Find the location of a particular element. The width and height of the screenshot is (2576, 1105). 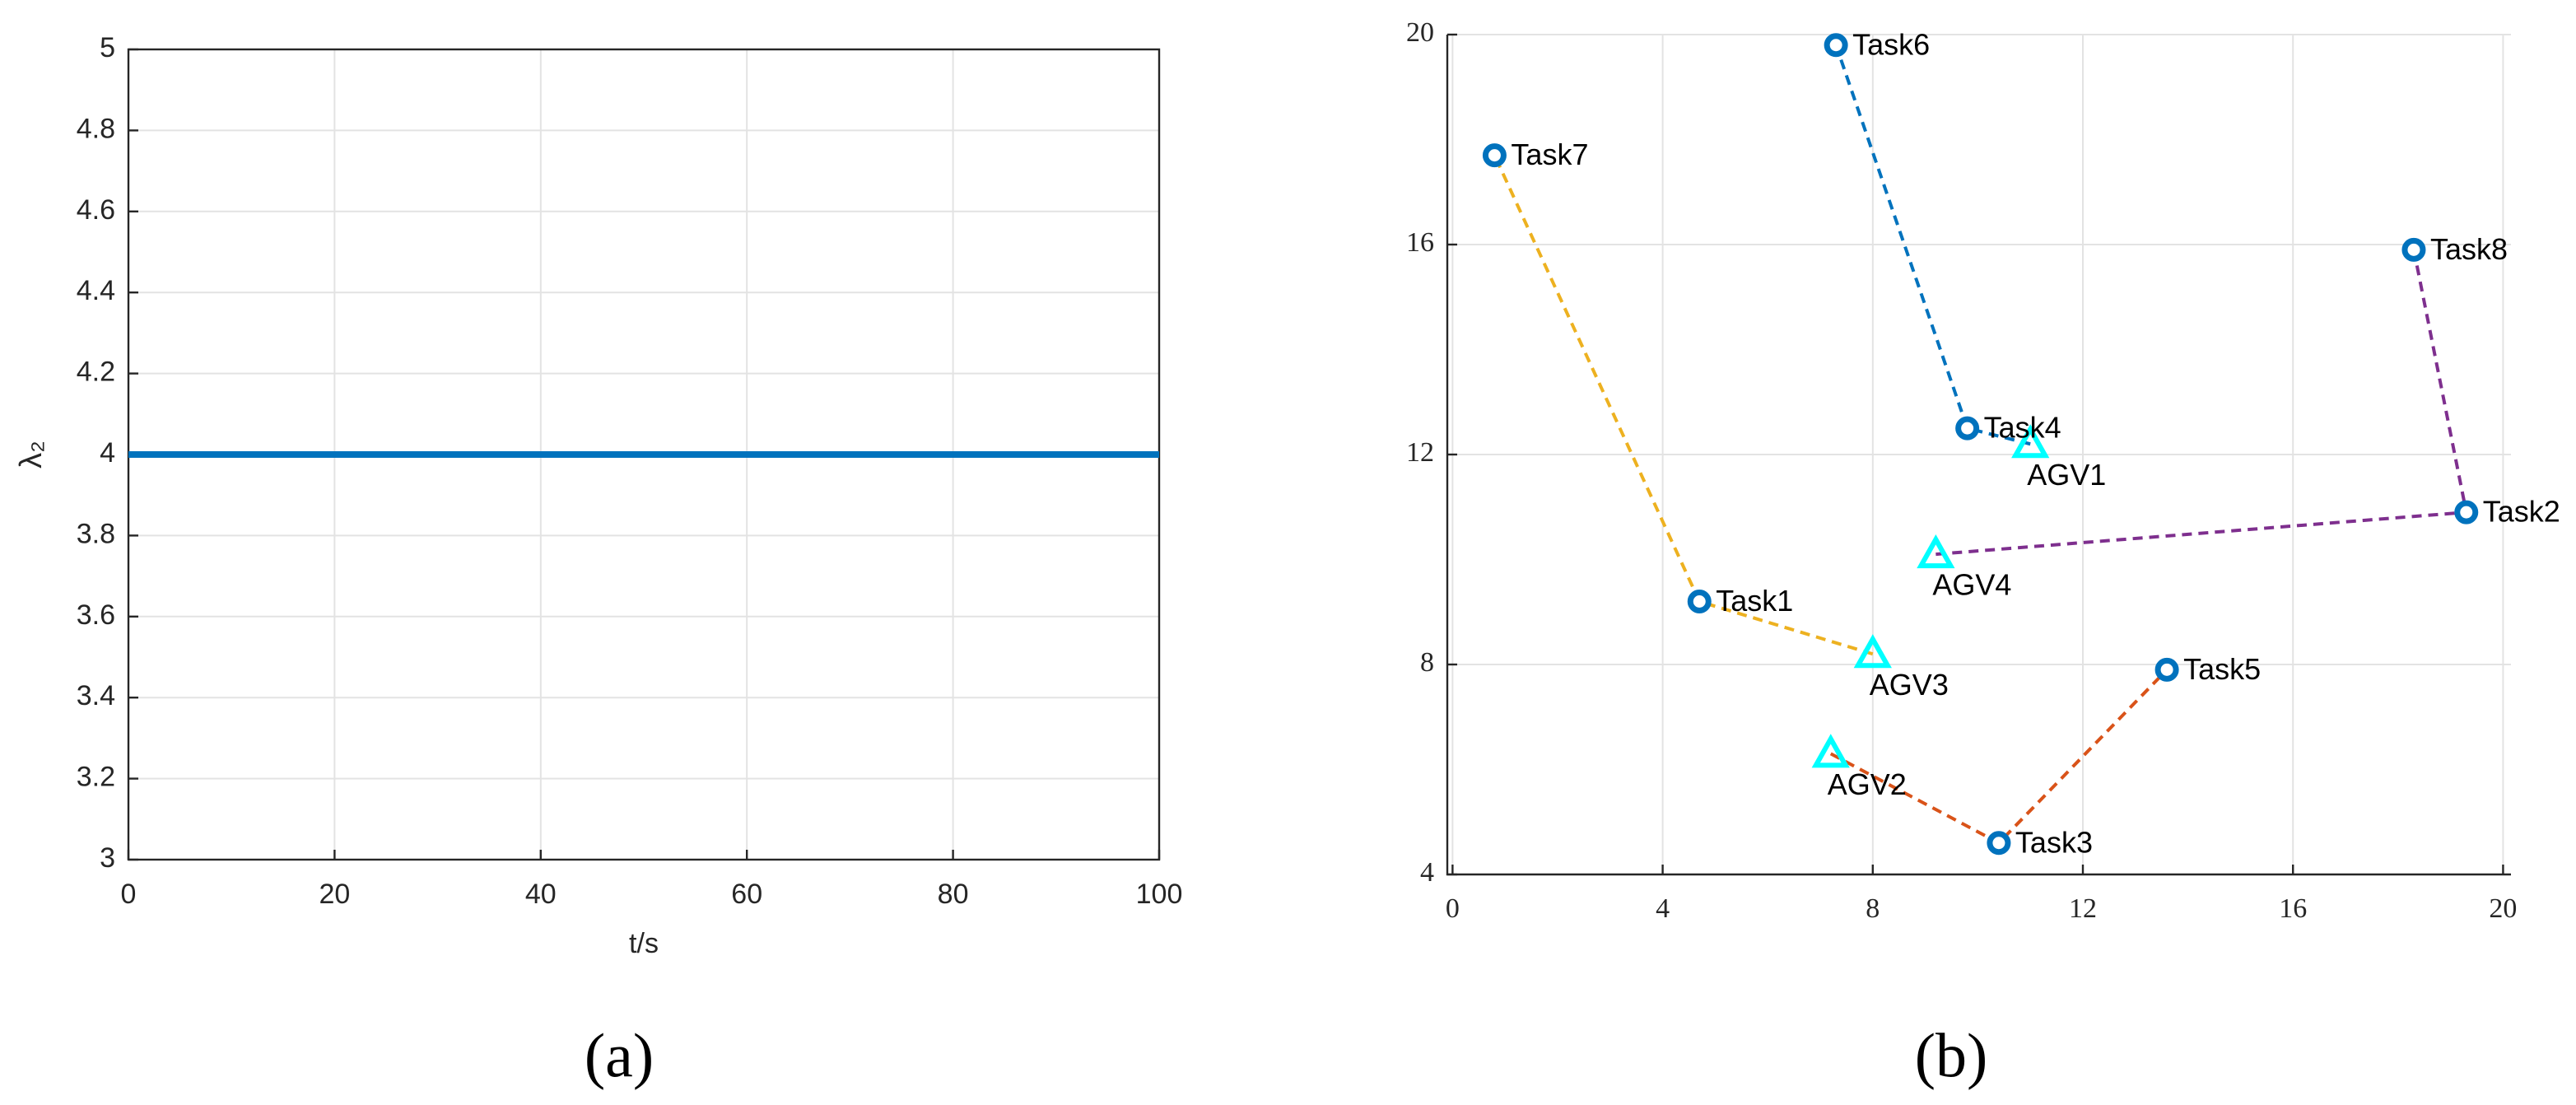

x-tick-label: 100 is located at coordinates (1159, 894).